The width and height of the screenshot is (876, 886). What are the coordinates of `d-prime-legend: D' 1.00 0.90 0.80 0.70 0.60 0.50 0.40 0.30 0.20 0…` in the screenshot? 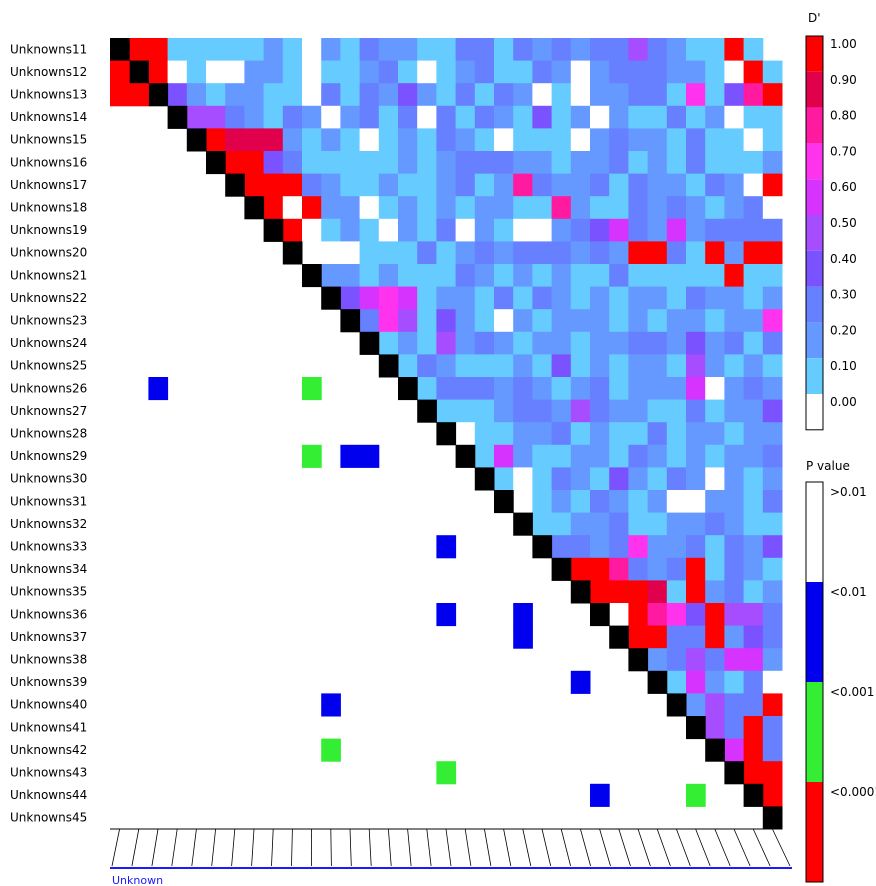 It's located at (831, 221).